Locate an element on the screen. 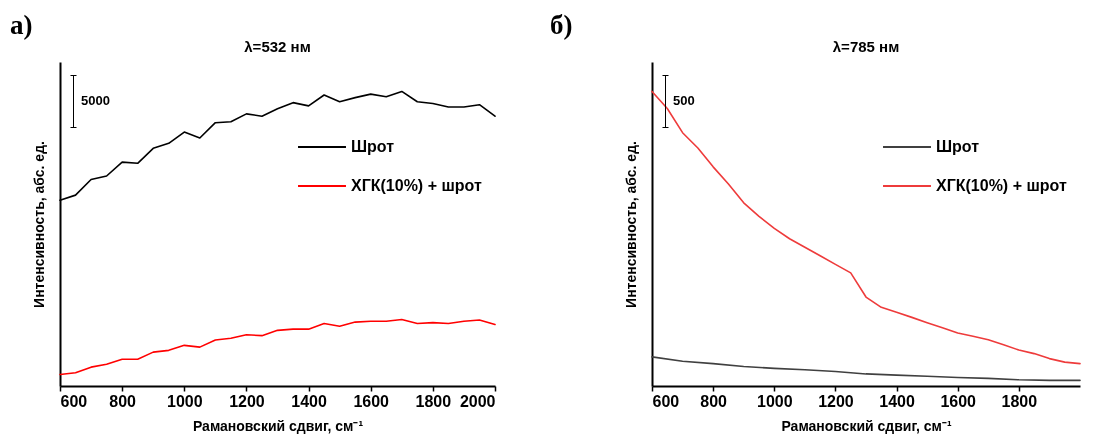 The height and width of the screenshot is (446, 1103). chart-title: λ=532 нм is located at coordinates (277, 46).